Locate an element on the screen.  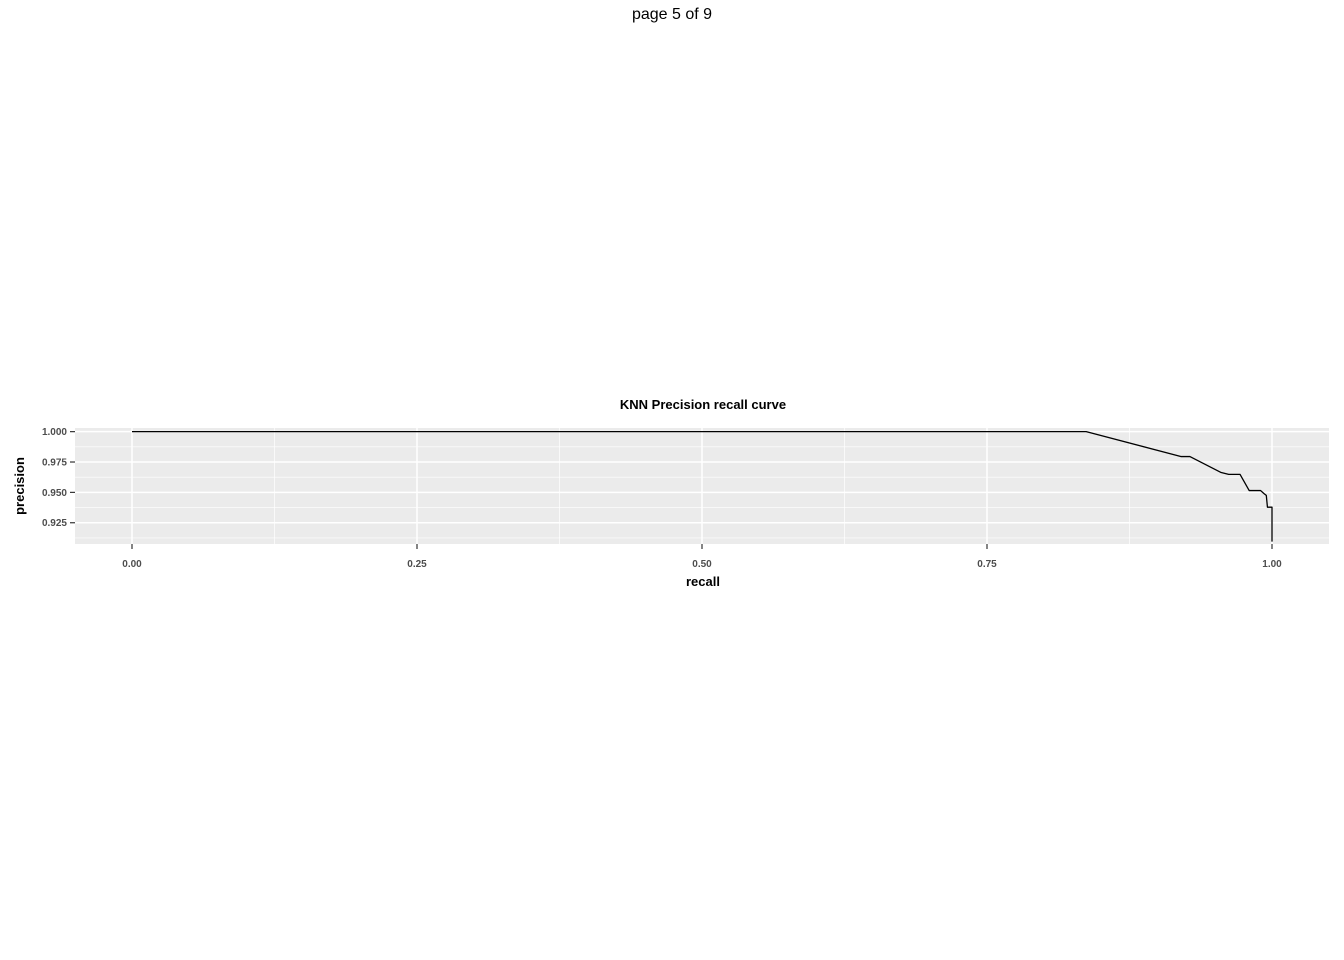
x-tick-label: 0.00 is located at coordinates (132, 564).